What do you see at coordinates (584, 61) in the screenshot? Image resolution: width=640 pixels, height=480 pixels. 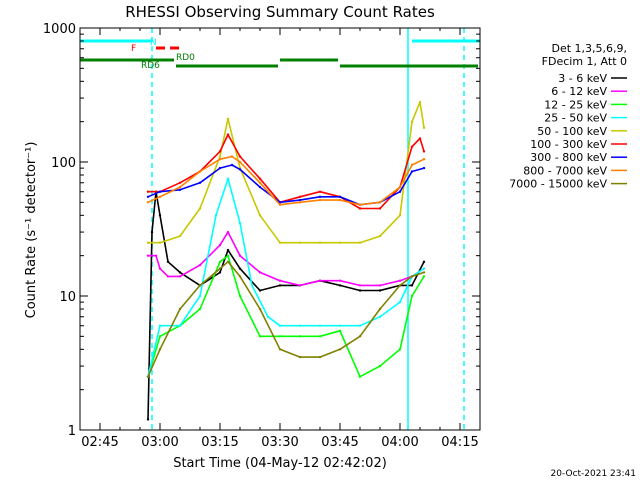 I see `legend-header-1: FDecim 1, Att 0` at bounding box center [584, 61].